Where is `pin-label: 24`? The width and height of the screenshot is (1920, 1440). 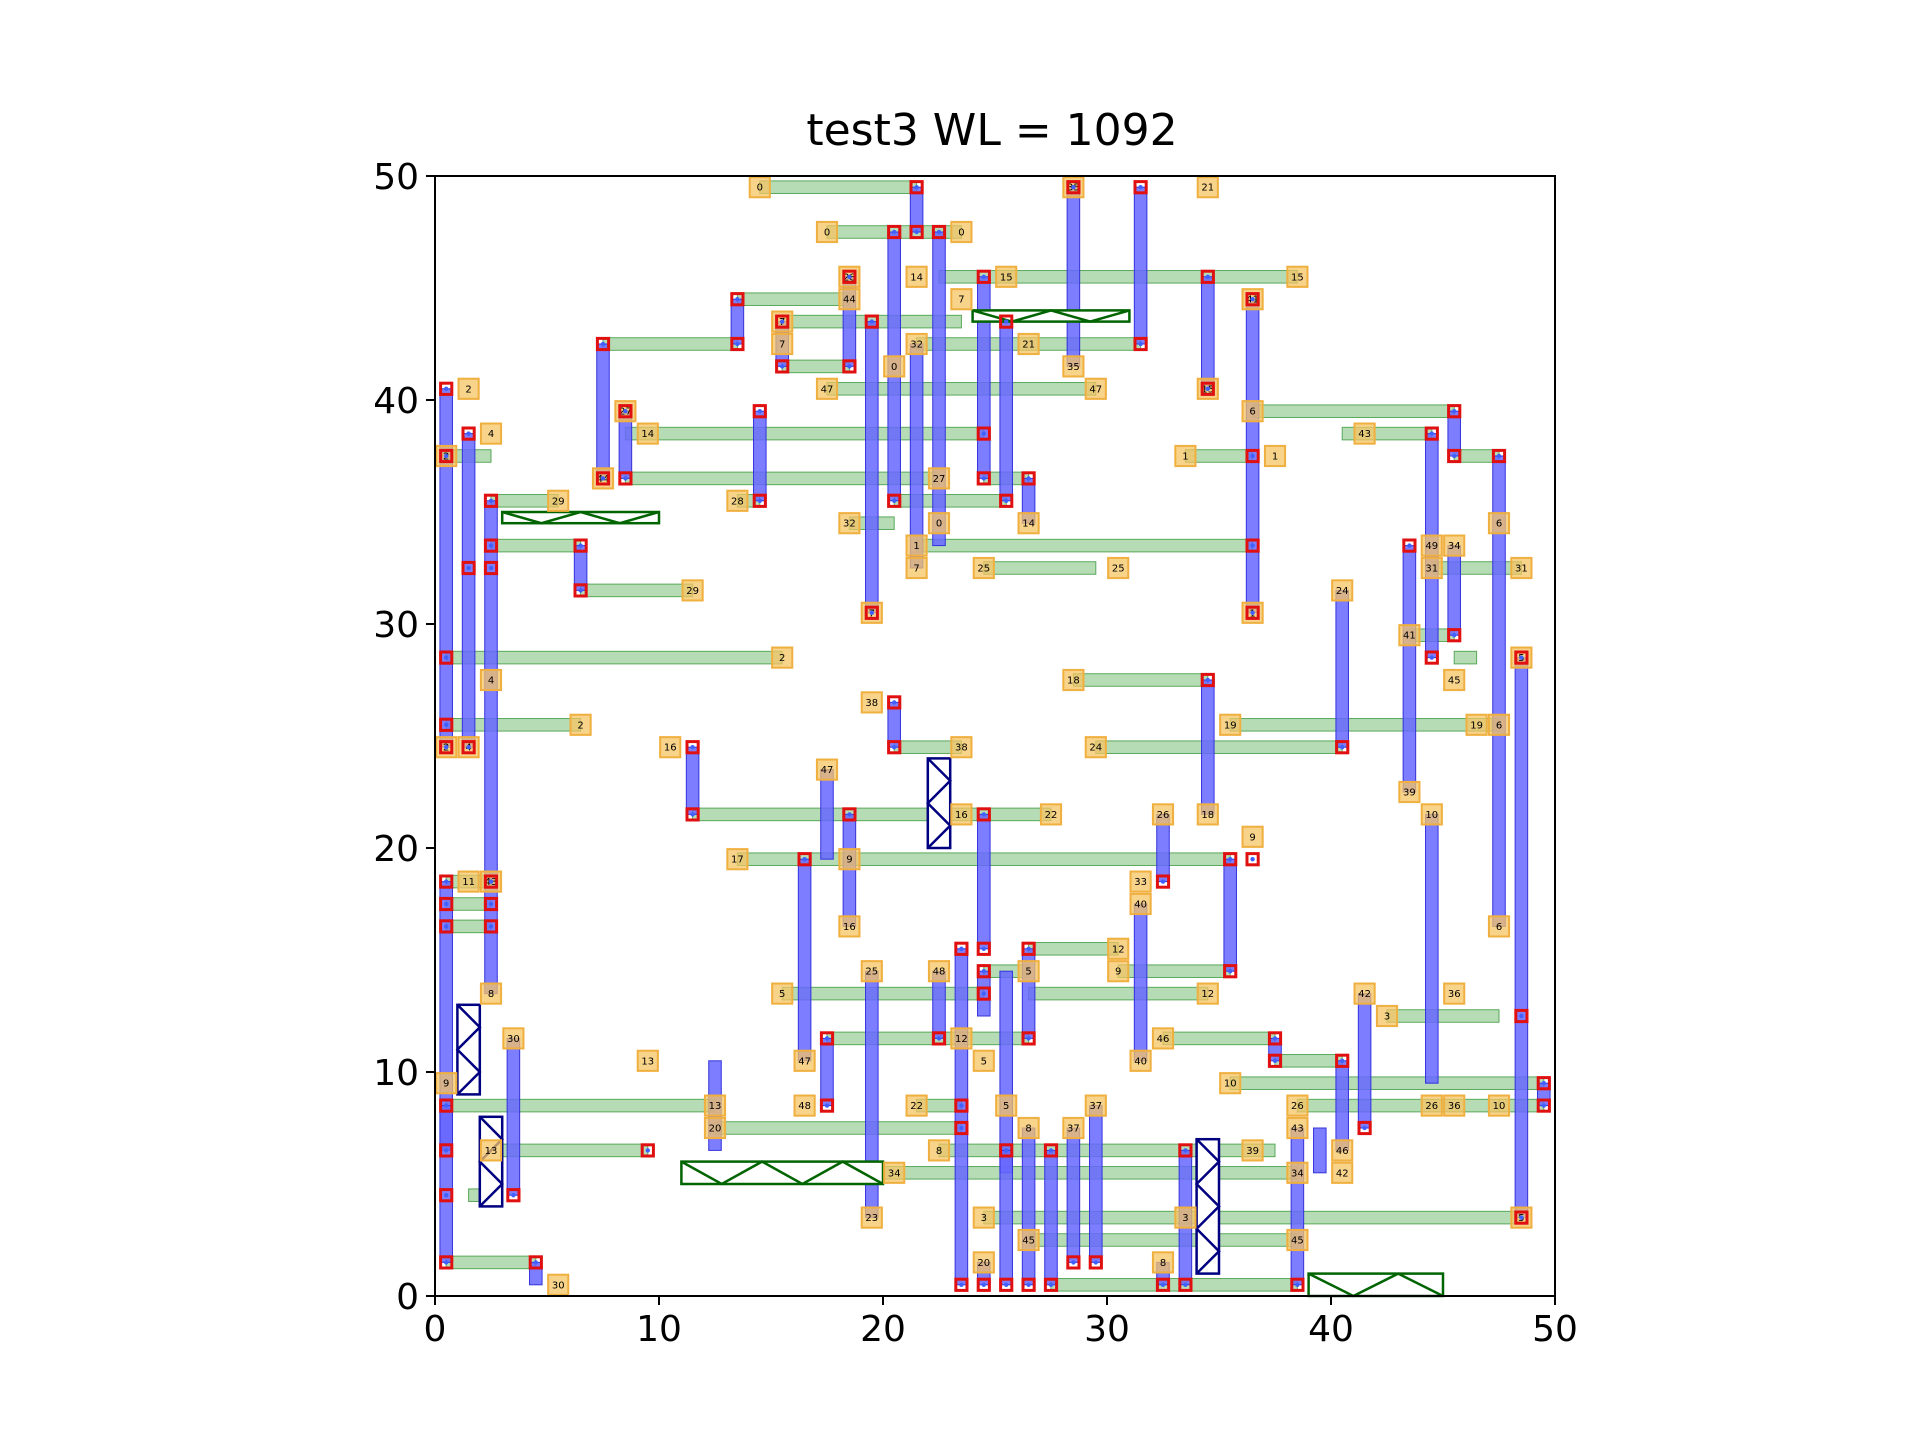 pin-label: 24 is located at coordinates (1095, 748).